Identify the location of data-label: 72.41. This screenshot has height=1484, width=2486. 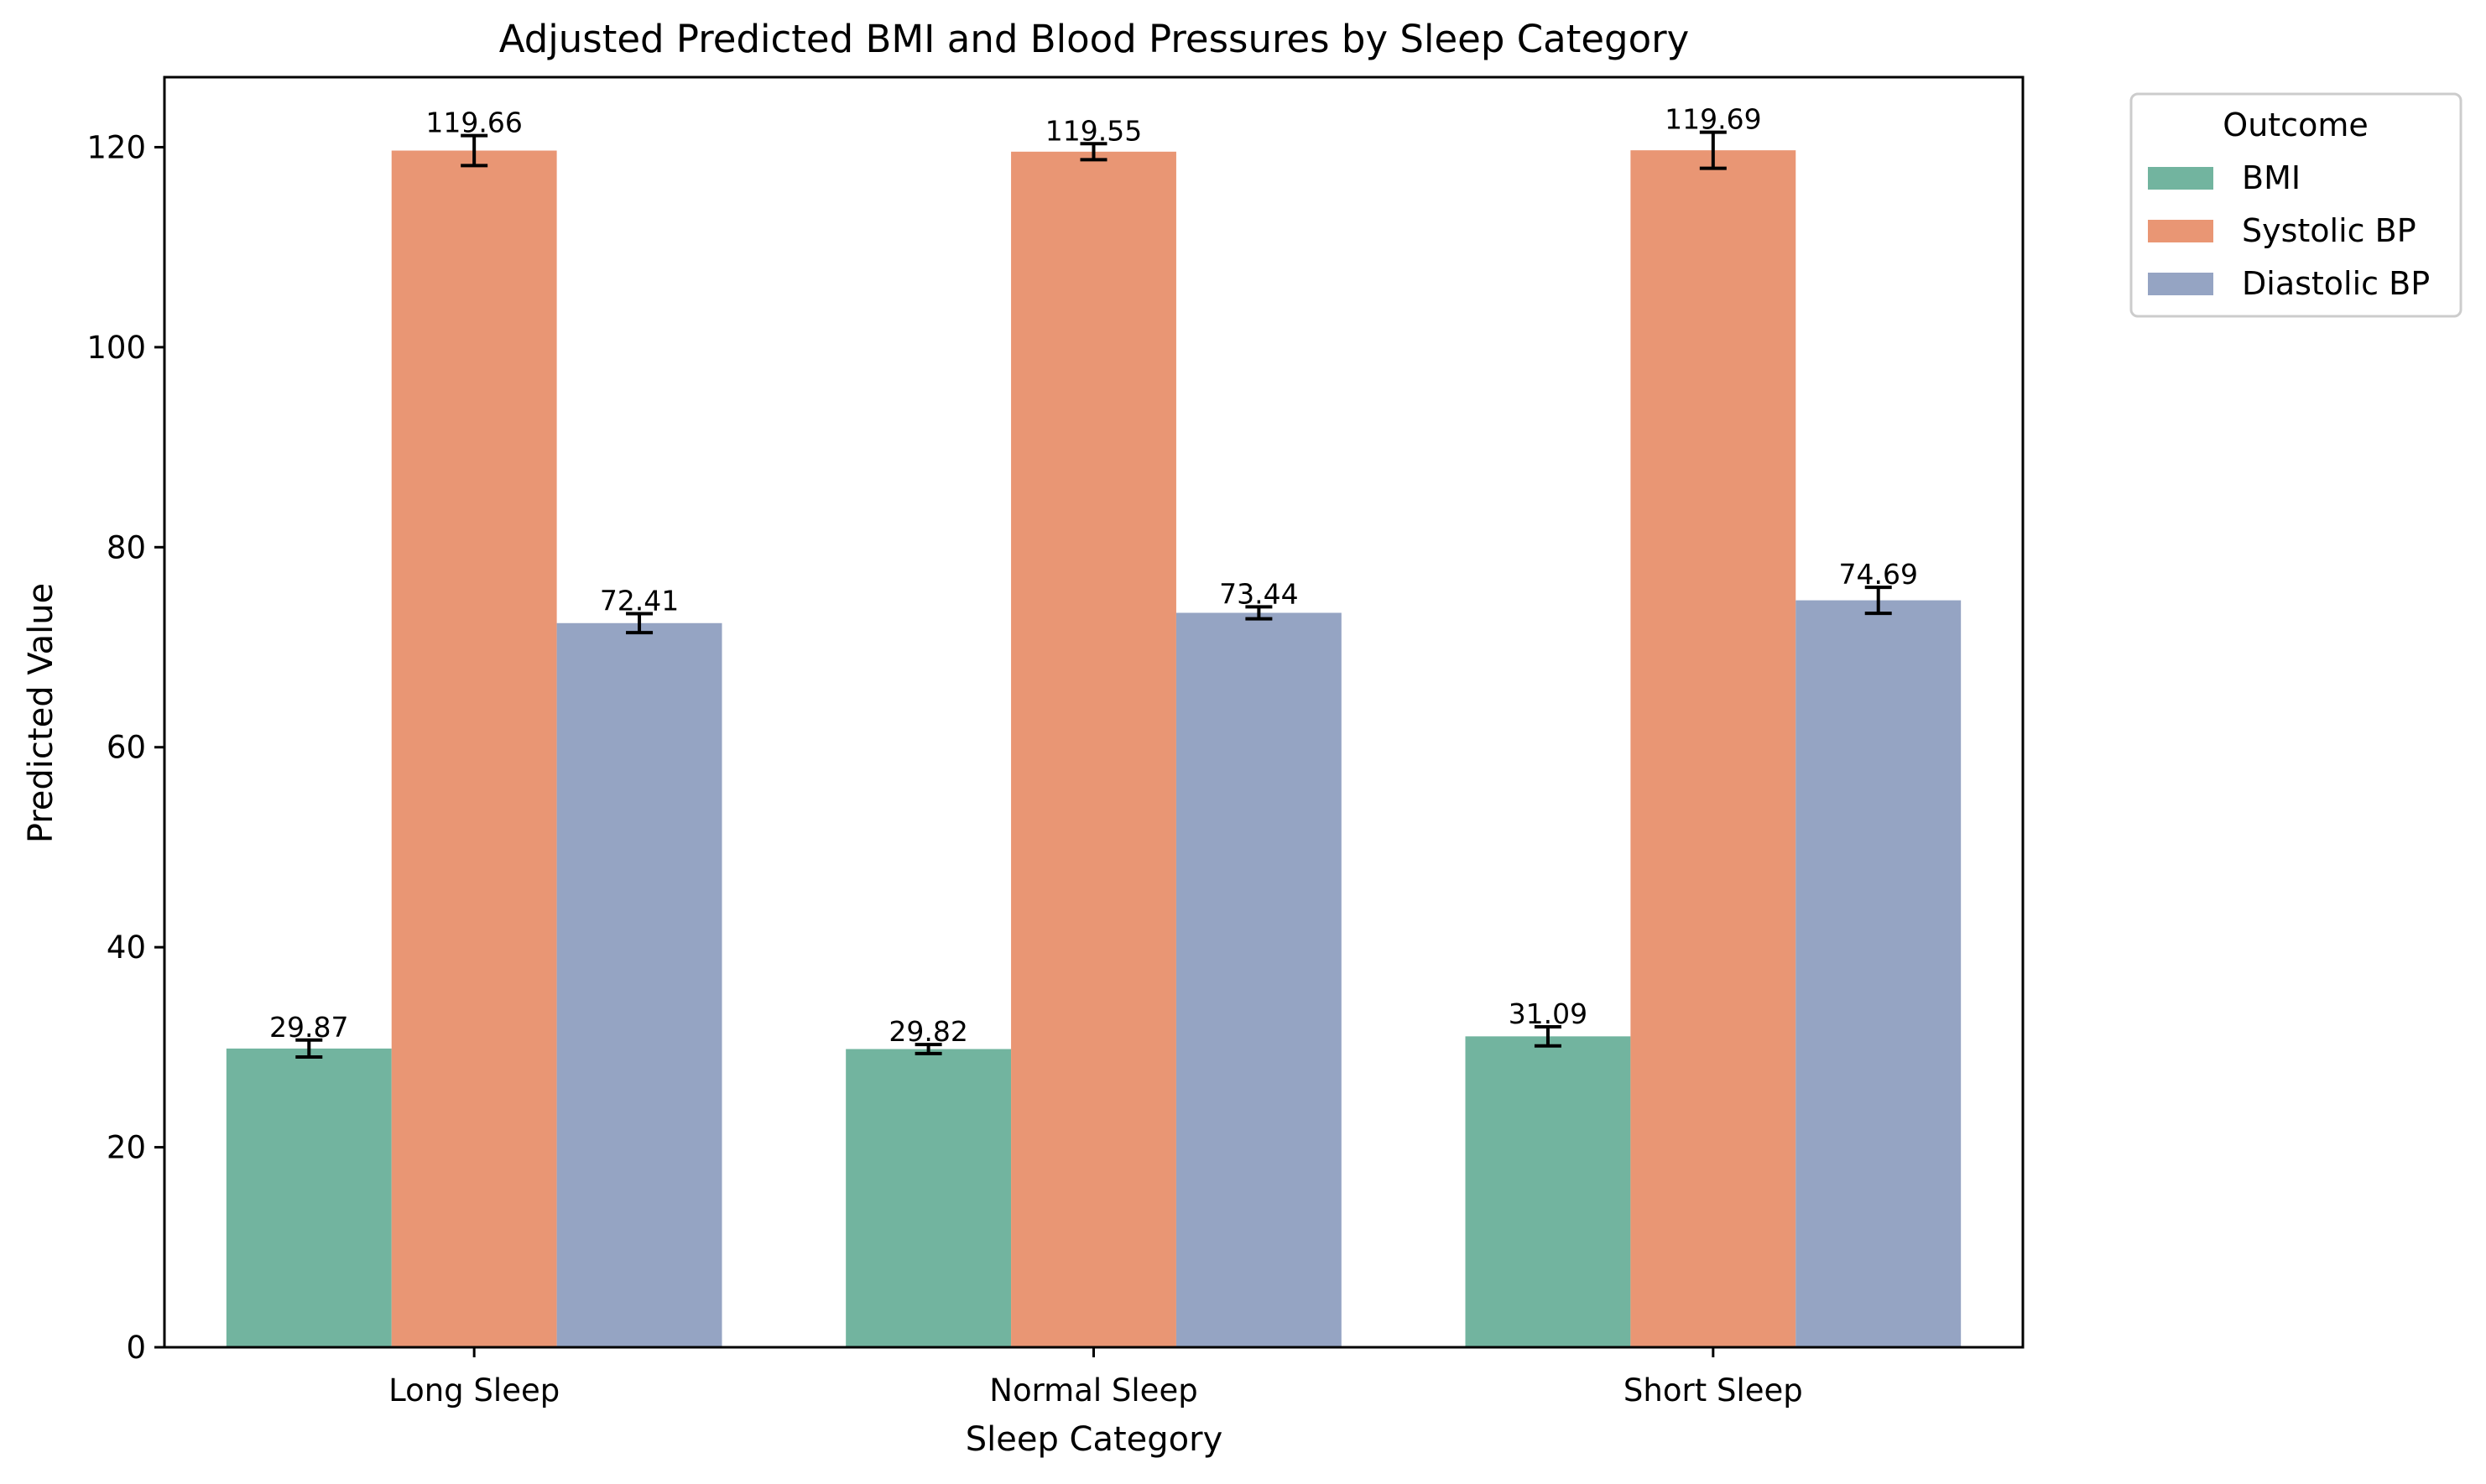
(639, 600).